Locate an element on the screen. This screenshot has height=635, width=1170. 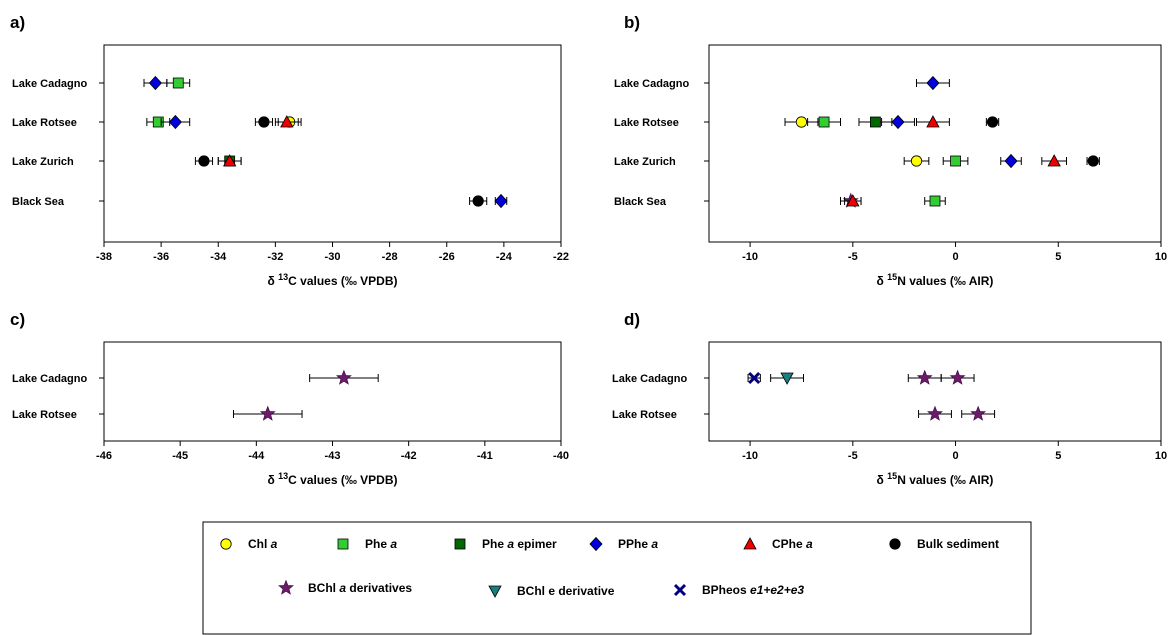
legend-label-part: epimer is located at coordinates (535, 544).